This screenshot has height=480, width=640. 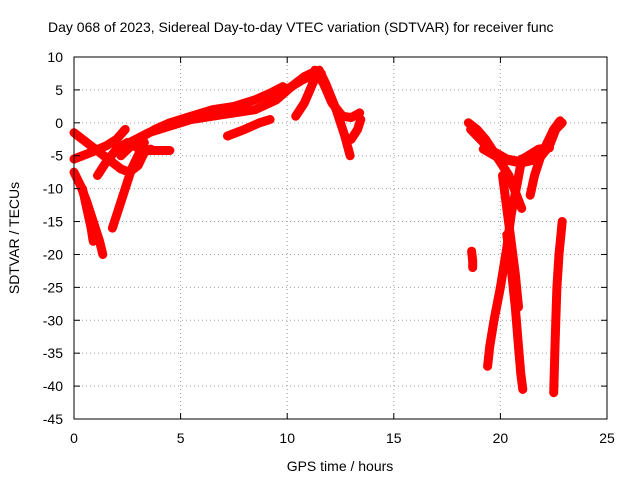 I want to click on x-axis-label: GPS time / hours, so click(x=340, y=466).